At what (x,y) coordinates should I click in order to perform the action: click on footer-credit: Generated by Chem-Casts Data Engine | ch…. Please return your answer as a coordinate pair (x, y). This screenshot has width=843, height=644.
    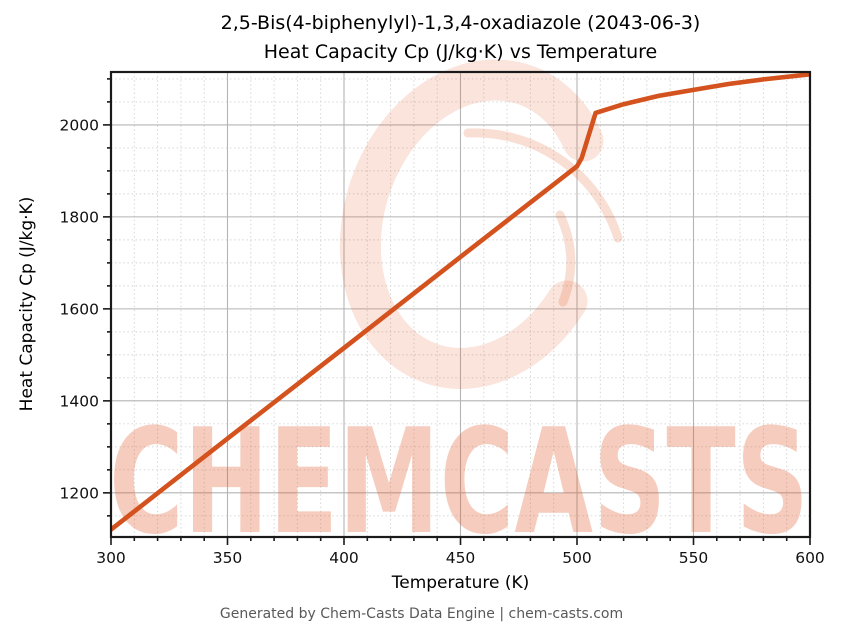
    Looking at the image, I should click on (421, 614).